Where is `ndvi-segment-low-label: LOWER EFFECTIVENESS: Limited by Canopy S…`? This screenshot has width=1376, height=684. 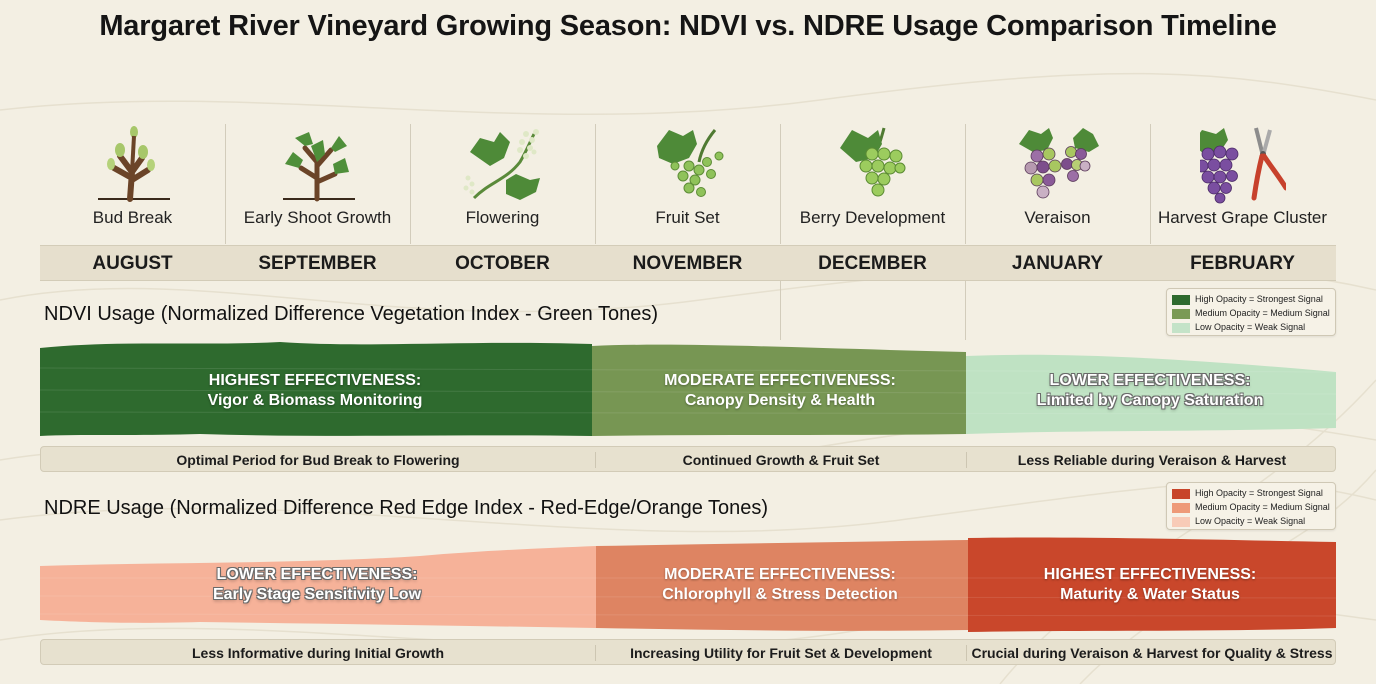 ndvi-segment-low-label: LOWER EFFECTIVENESS: Limited by Canopy S… is located at coordinates (1150, 391).